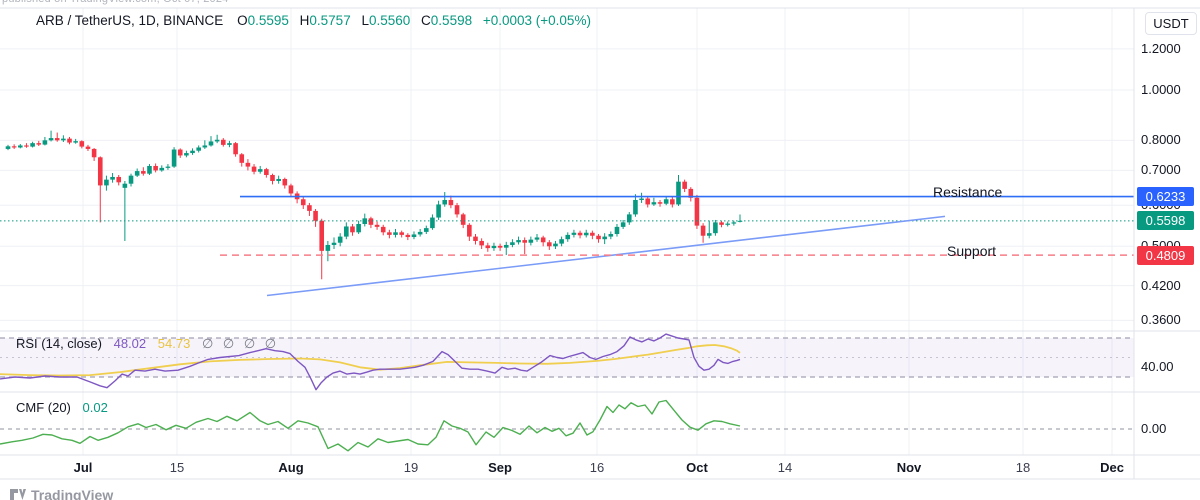 Image resolution: width=1200 pixels, height=500 pixels. What do you see at coordinates (240, 343) in the screenshot?
I see `rsi-empty-values: ∅ ∅ ∅ ∅` at bounding box center [240, 343].